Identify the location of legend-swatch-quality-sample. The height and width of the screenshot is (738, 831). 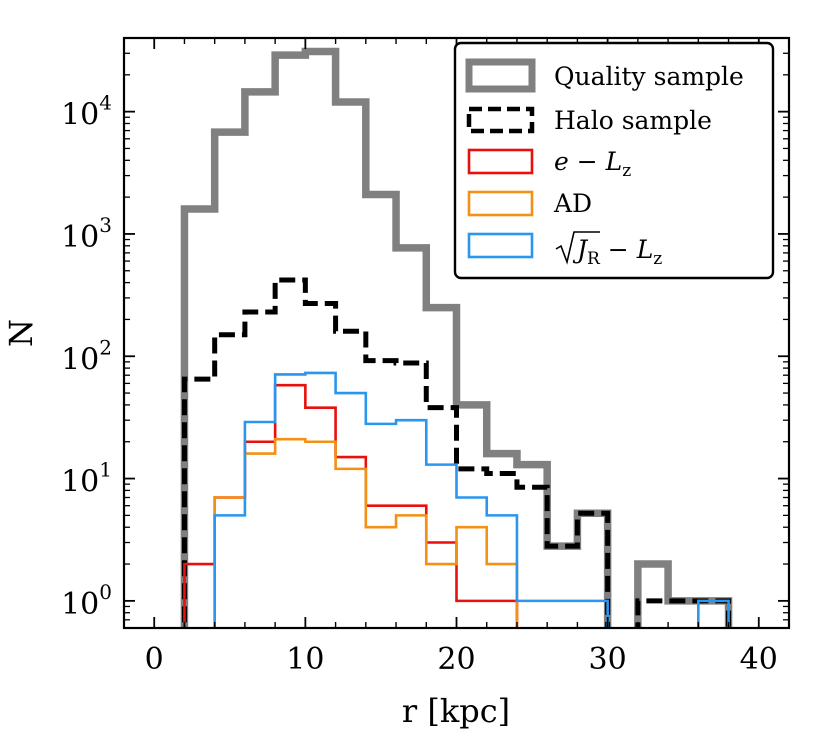
(500, 75).